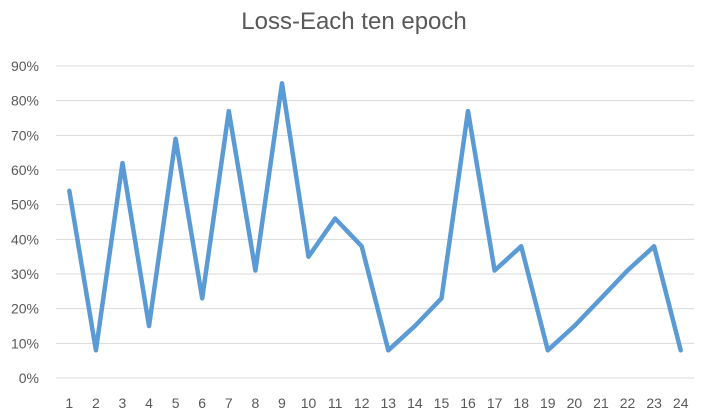 This screenshot has height=418, width=708. I want to click on x-tick-label: 12, so click(362, 403).